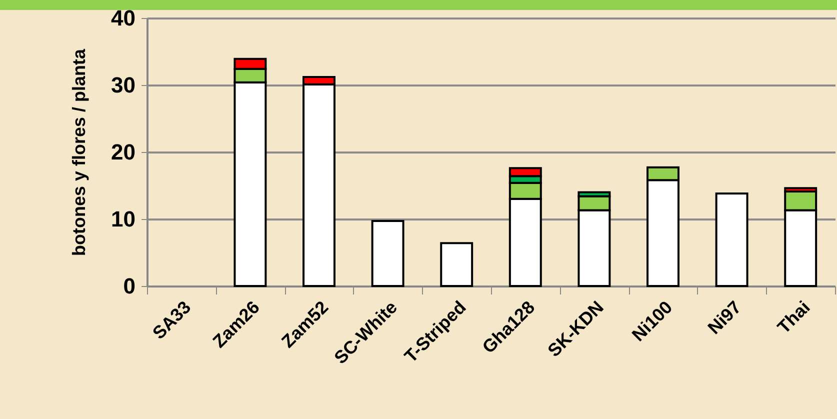  What do you see at coordinates (123, 219) in the screenshot?
I see `y-tick-label: 10` at bounding box center [123, 219].